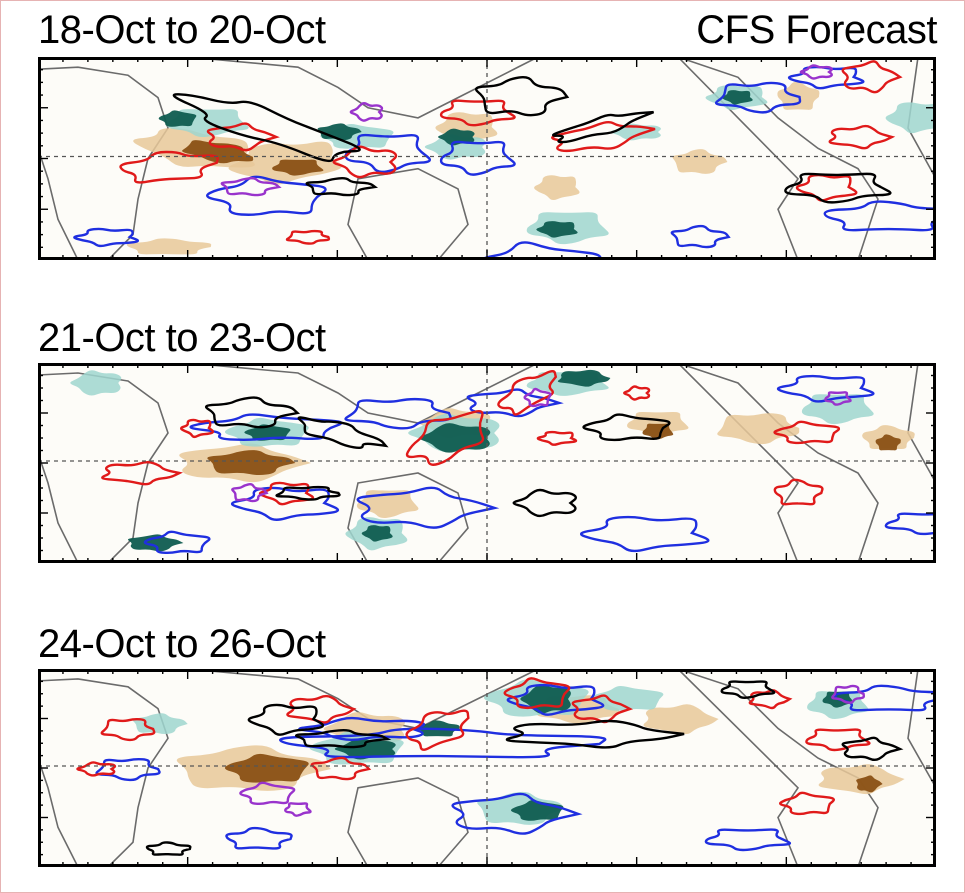  Describe the element at coordinates (816, 30) in the screenshot. I see `model-label: CFS Forecast` at that location.